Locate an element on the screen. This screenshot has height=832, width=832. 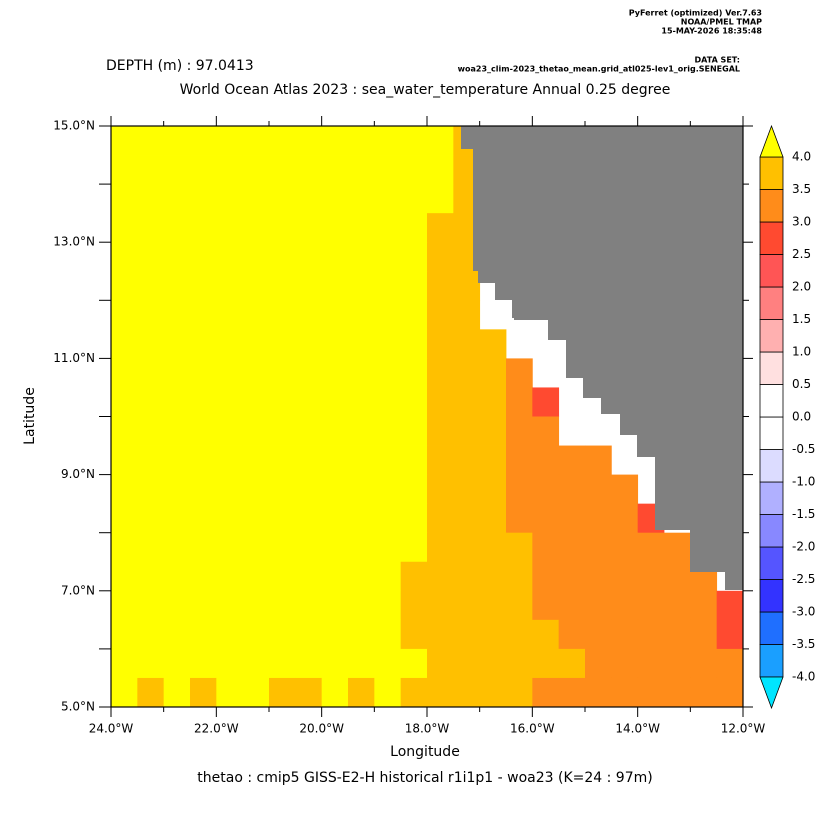
x-tick-label: 22.0°W is located at coordinates (216, 729).